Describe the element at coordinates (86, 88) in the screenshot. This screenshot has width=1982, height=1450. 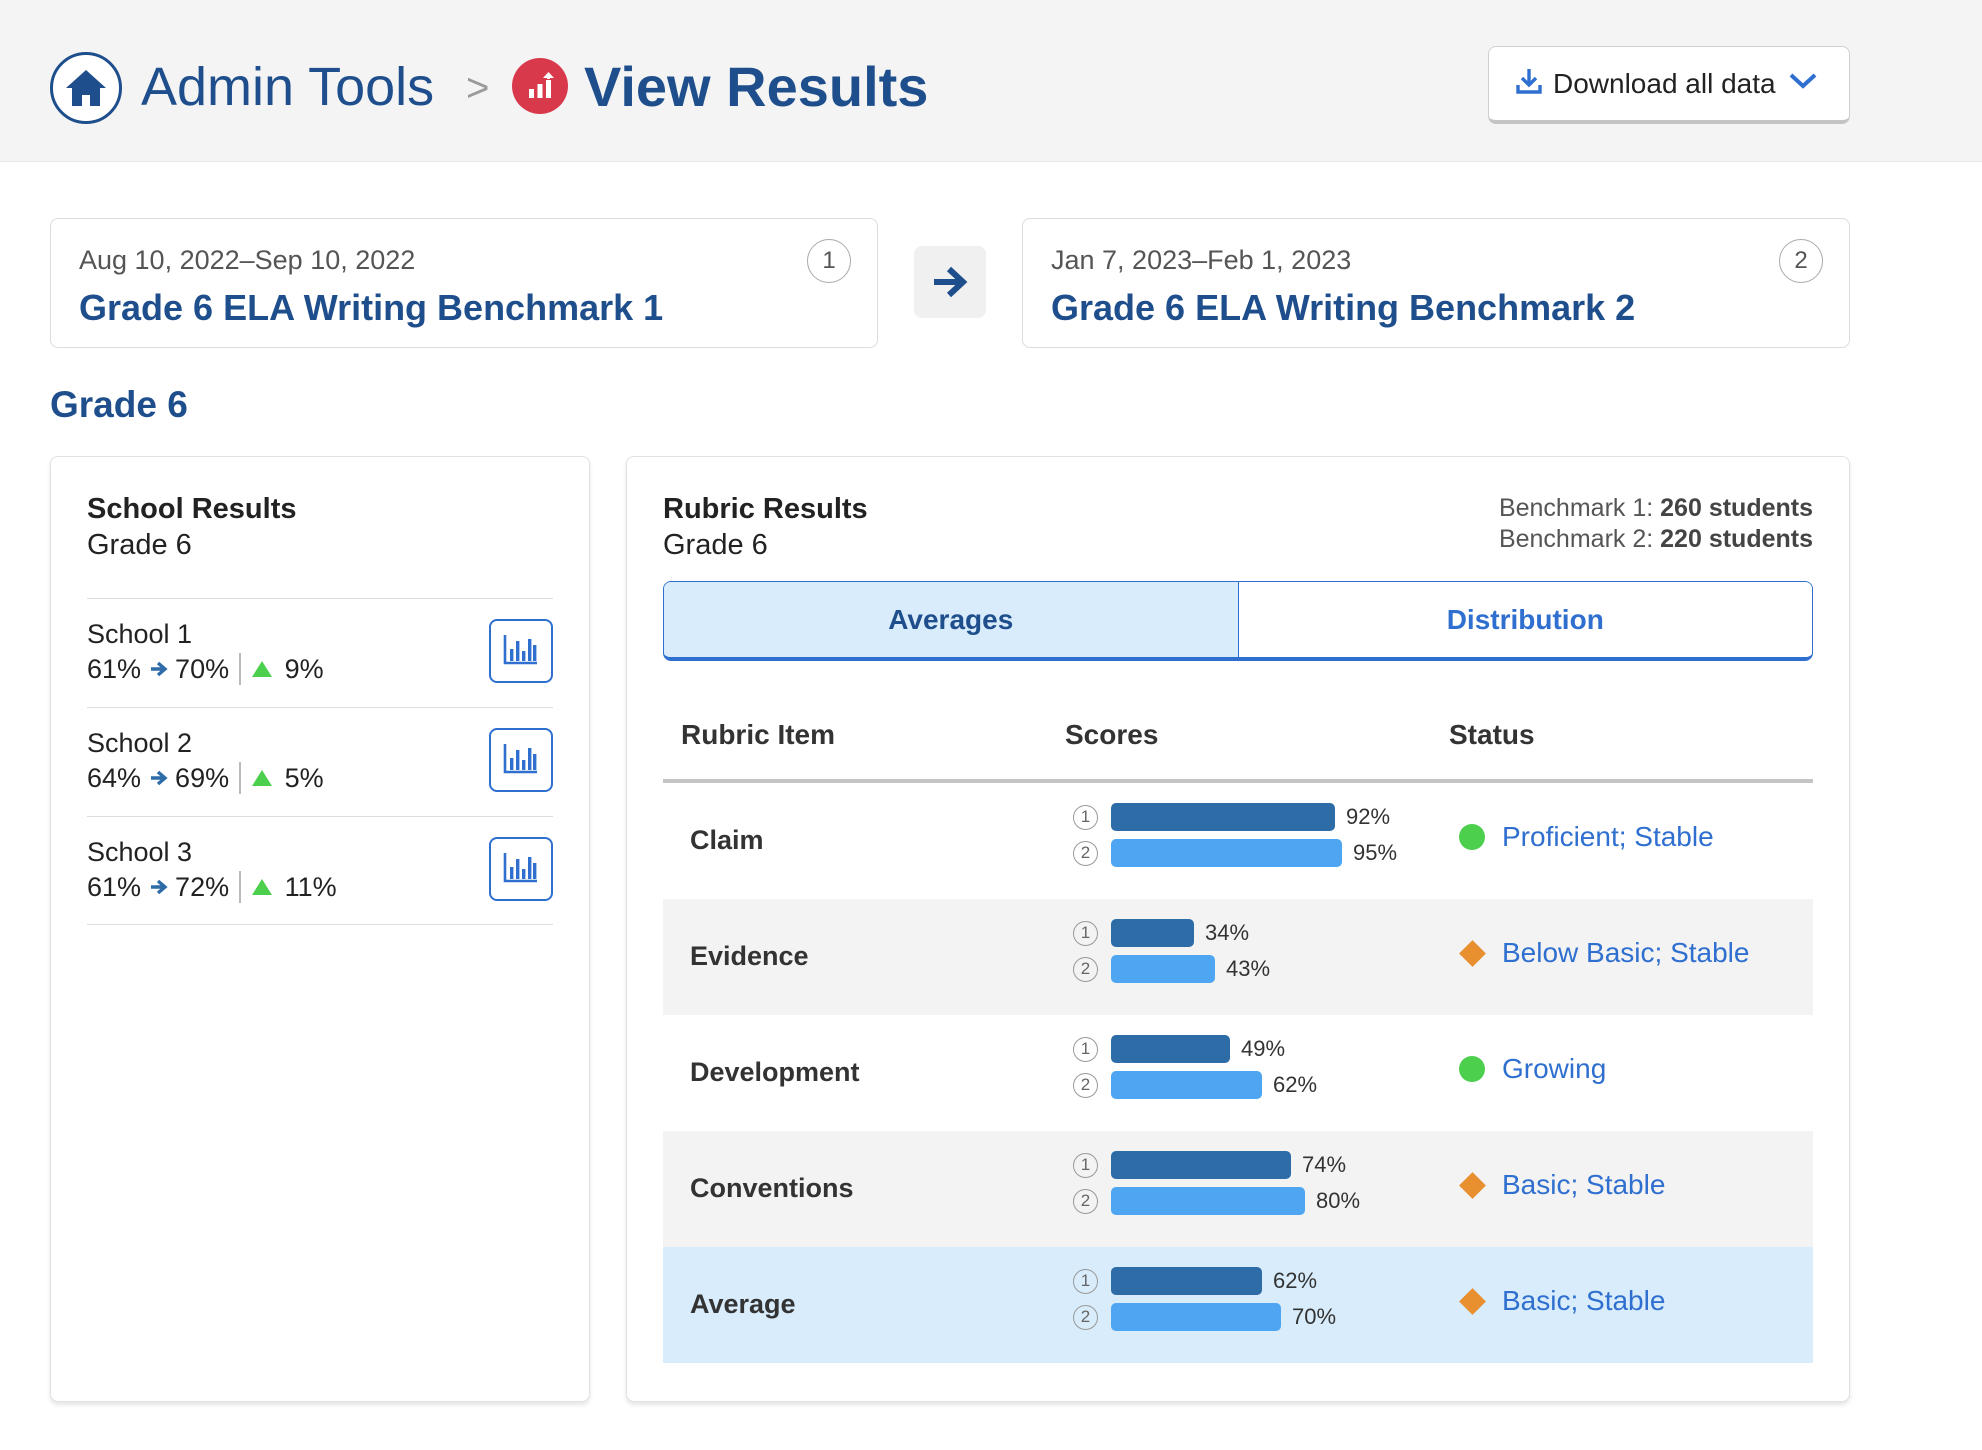
I see `home-icon` at that location.